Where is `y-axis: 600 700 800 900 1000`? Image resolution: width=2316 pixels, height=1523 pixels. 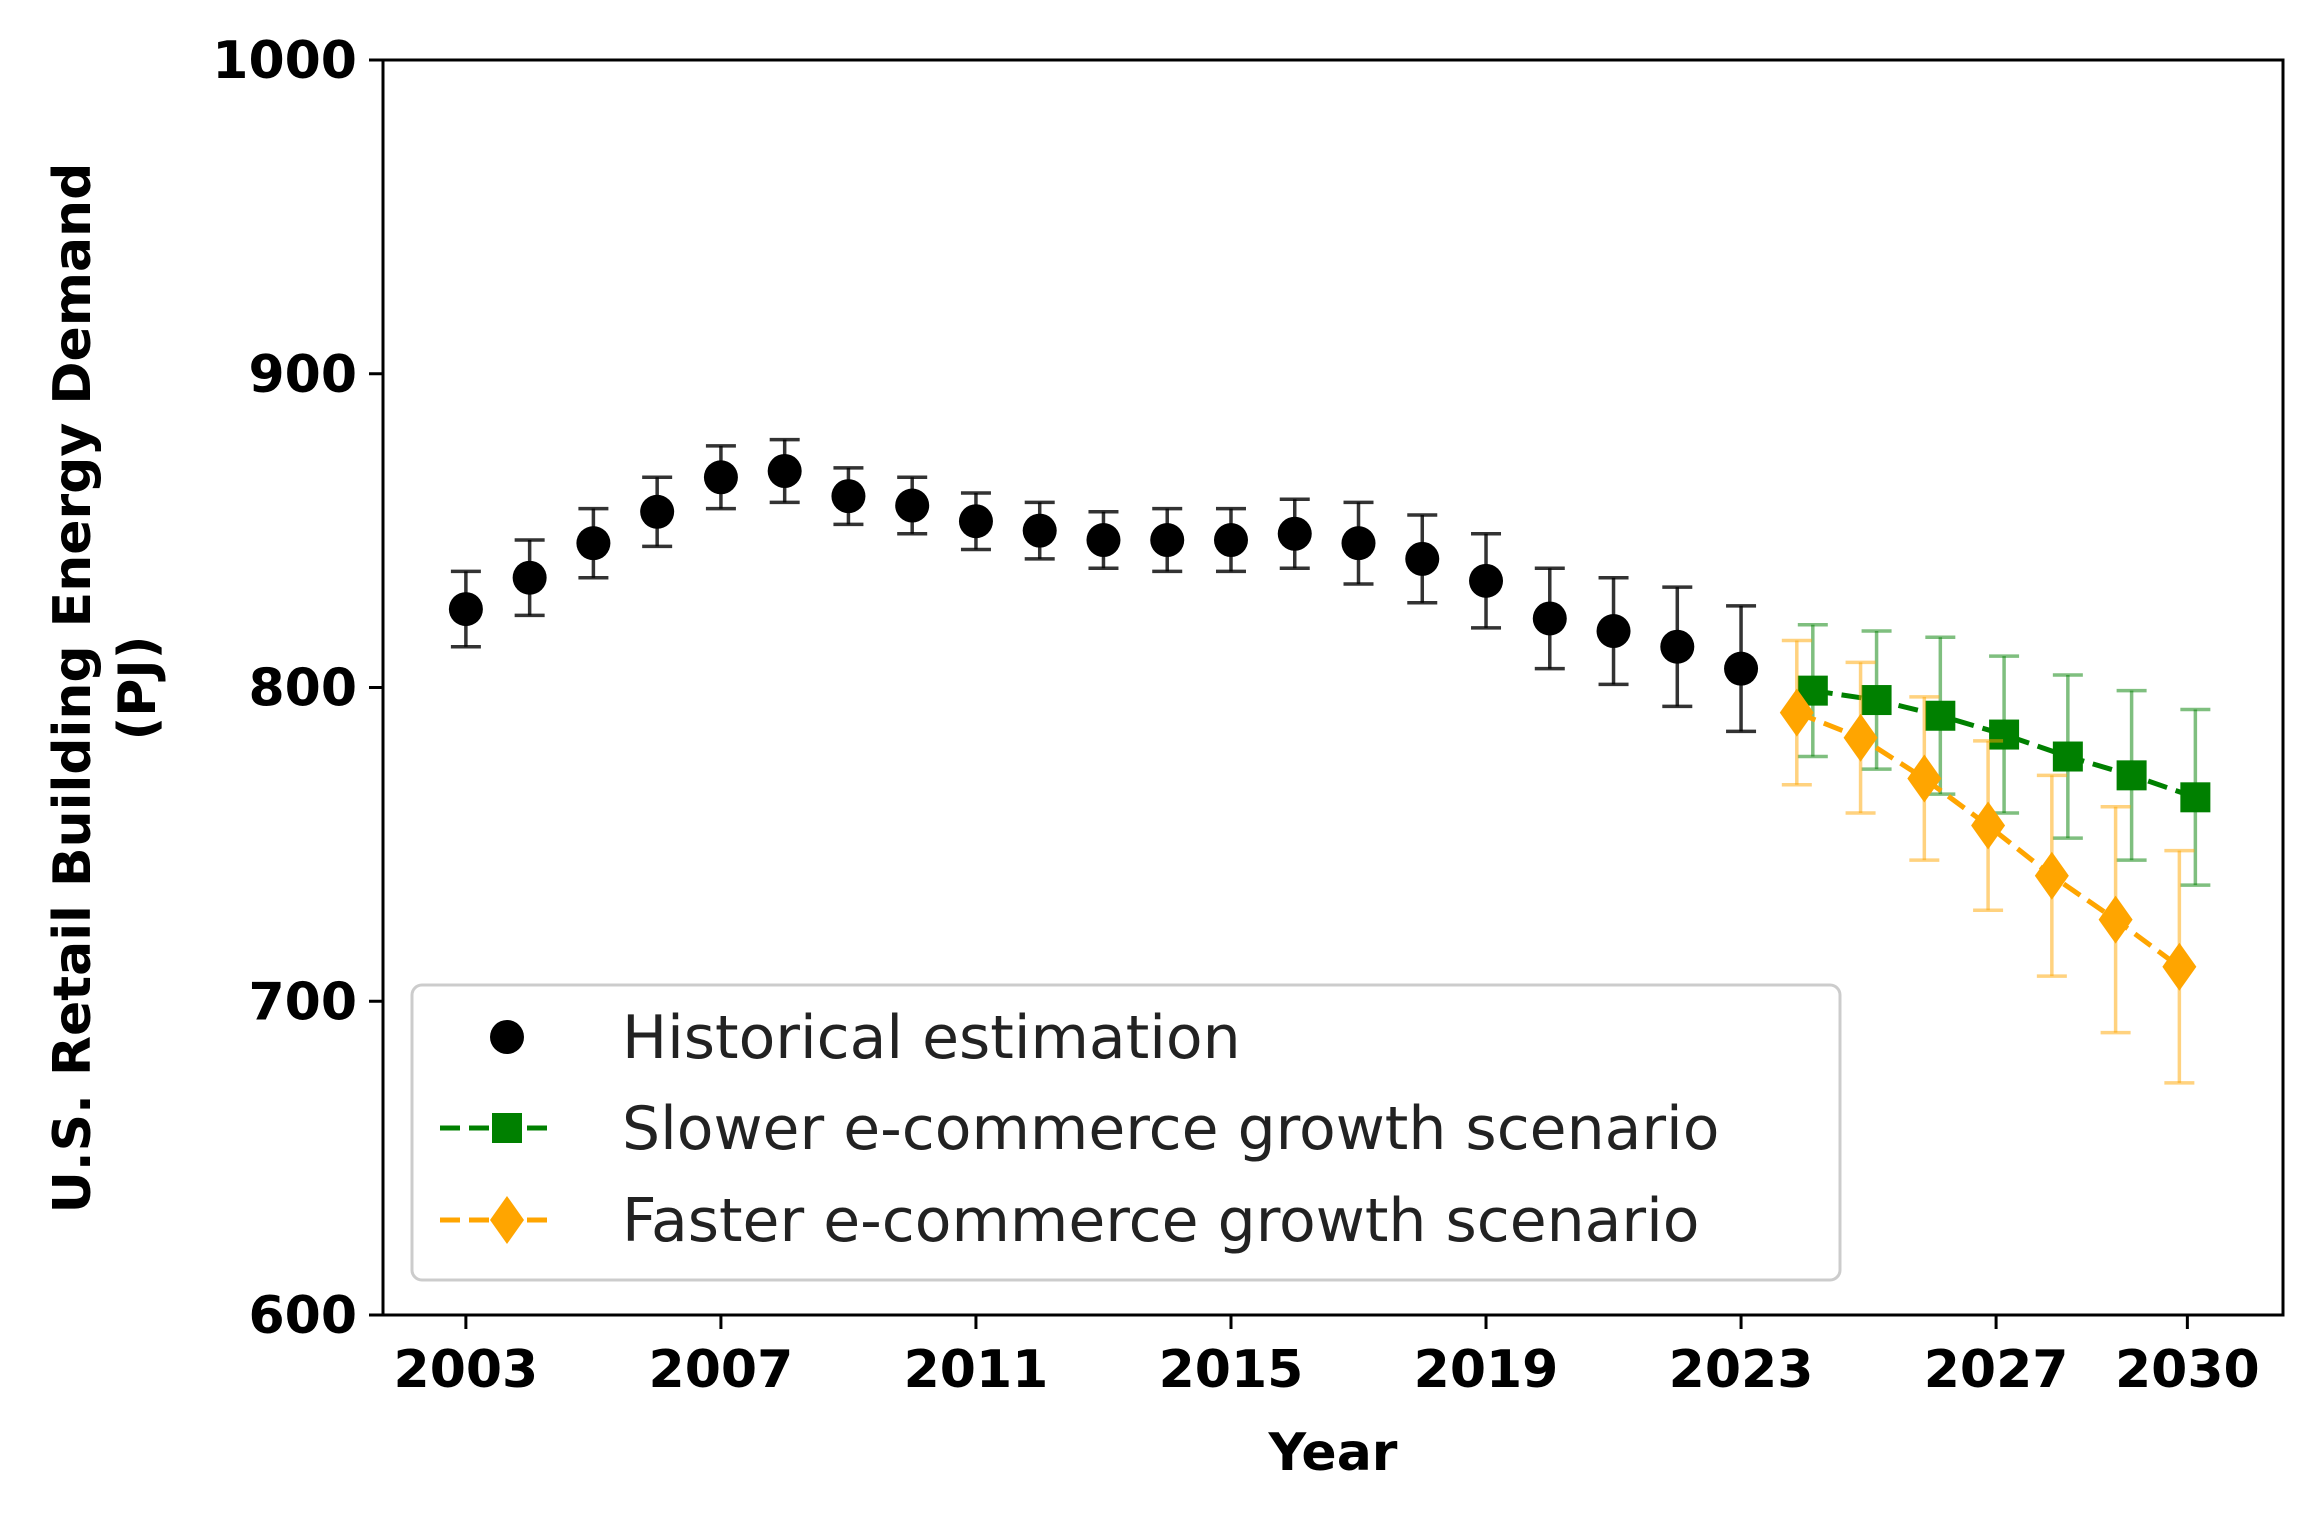
y-axis: 600 700 800 900 1000 is located at coordinates (297, 688).